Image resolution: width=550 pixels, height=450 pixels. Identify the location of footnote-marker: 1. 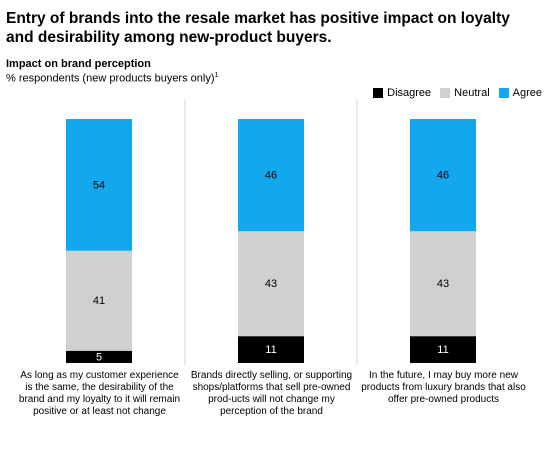
(216, 75).